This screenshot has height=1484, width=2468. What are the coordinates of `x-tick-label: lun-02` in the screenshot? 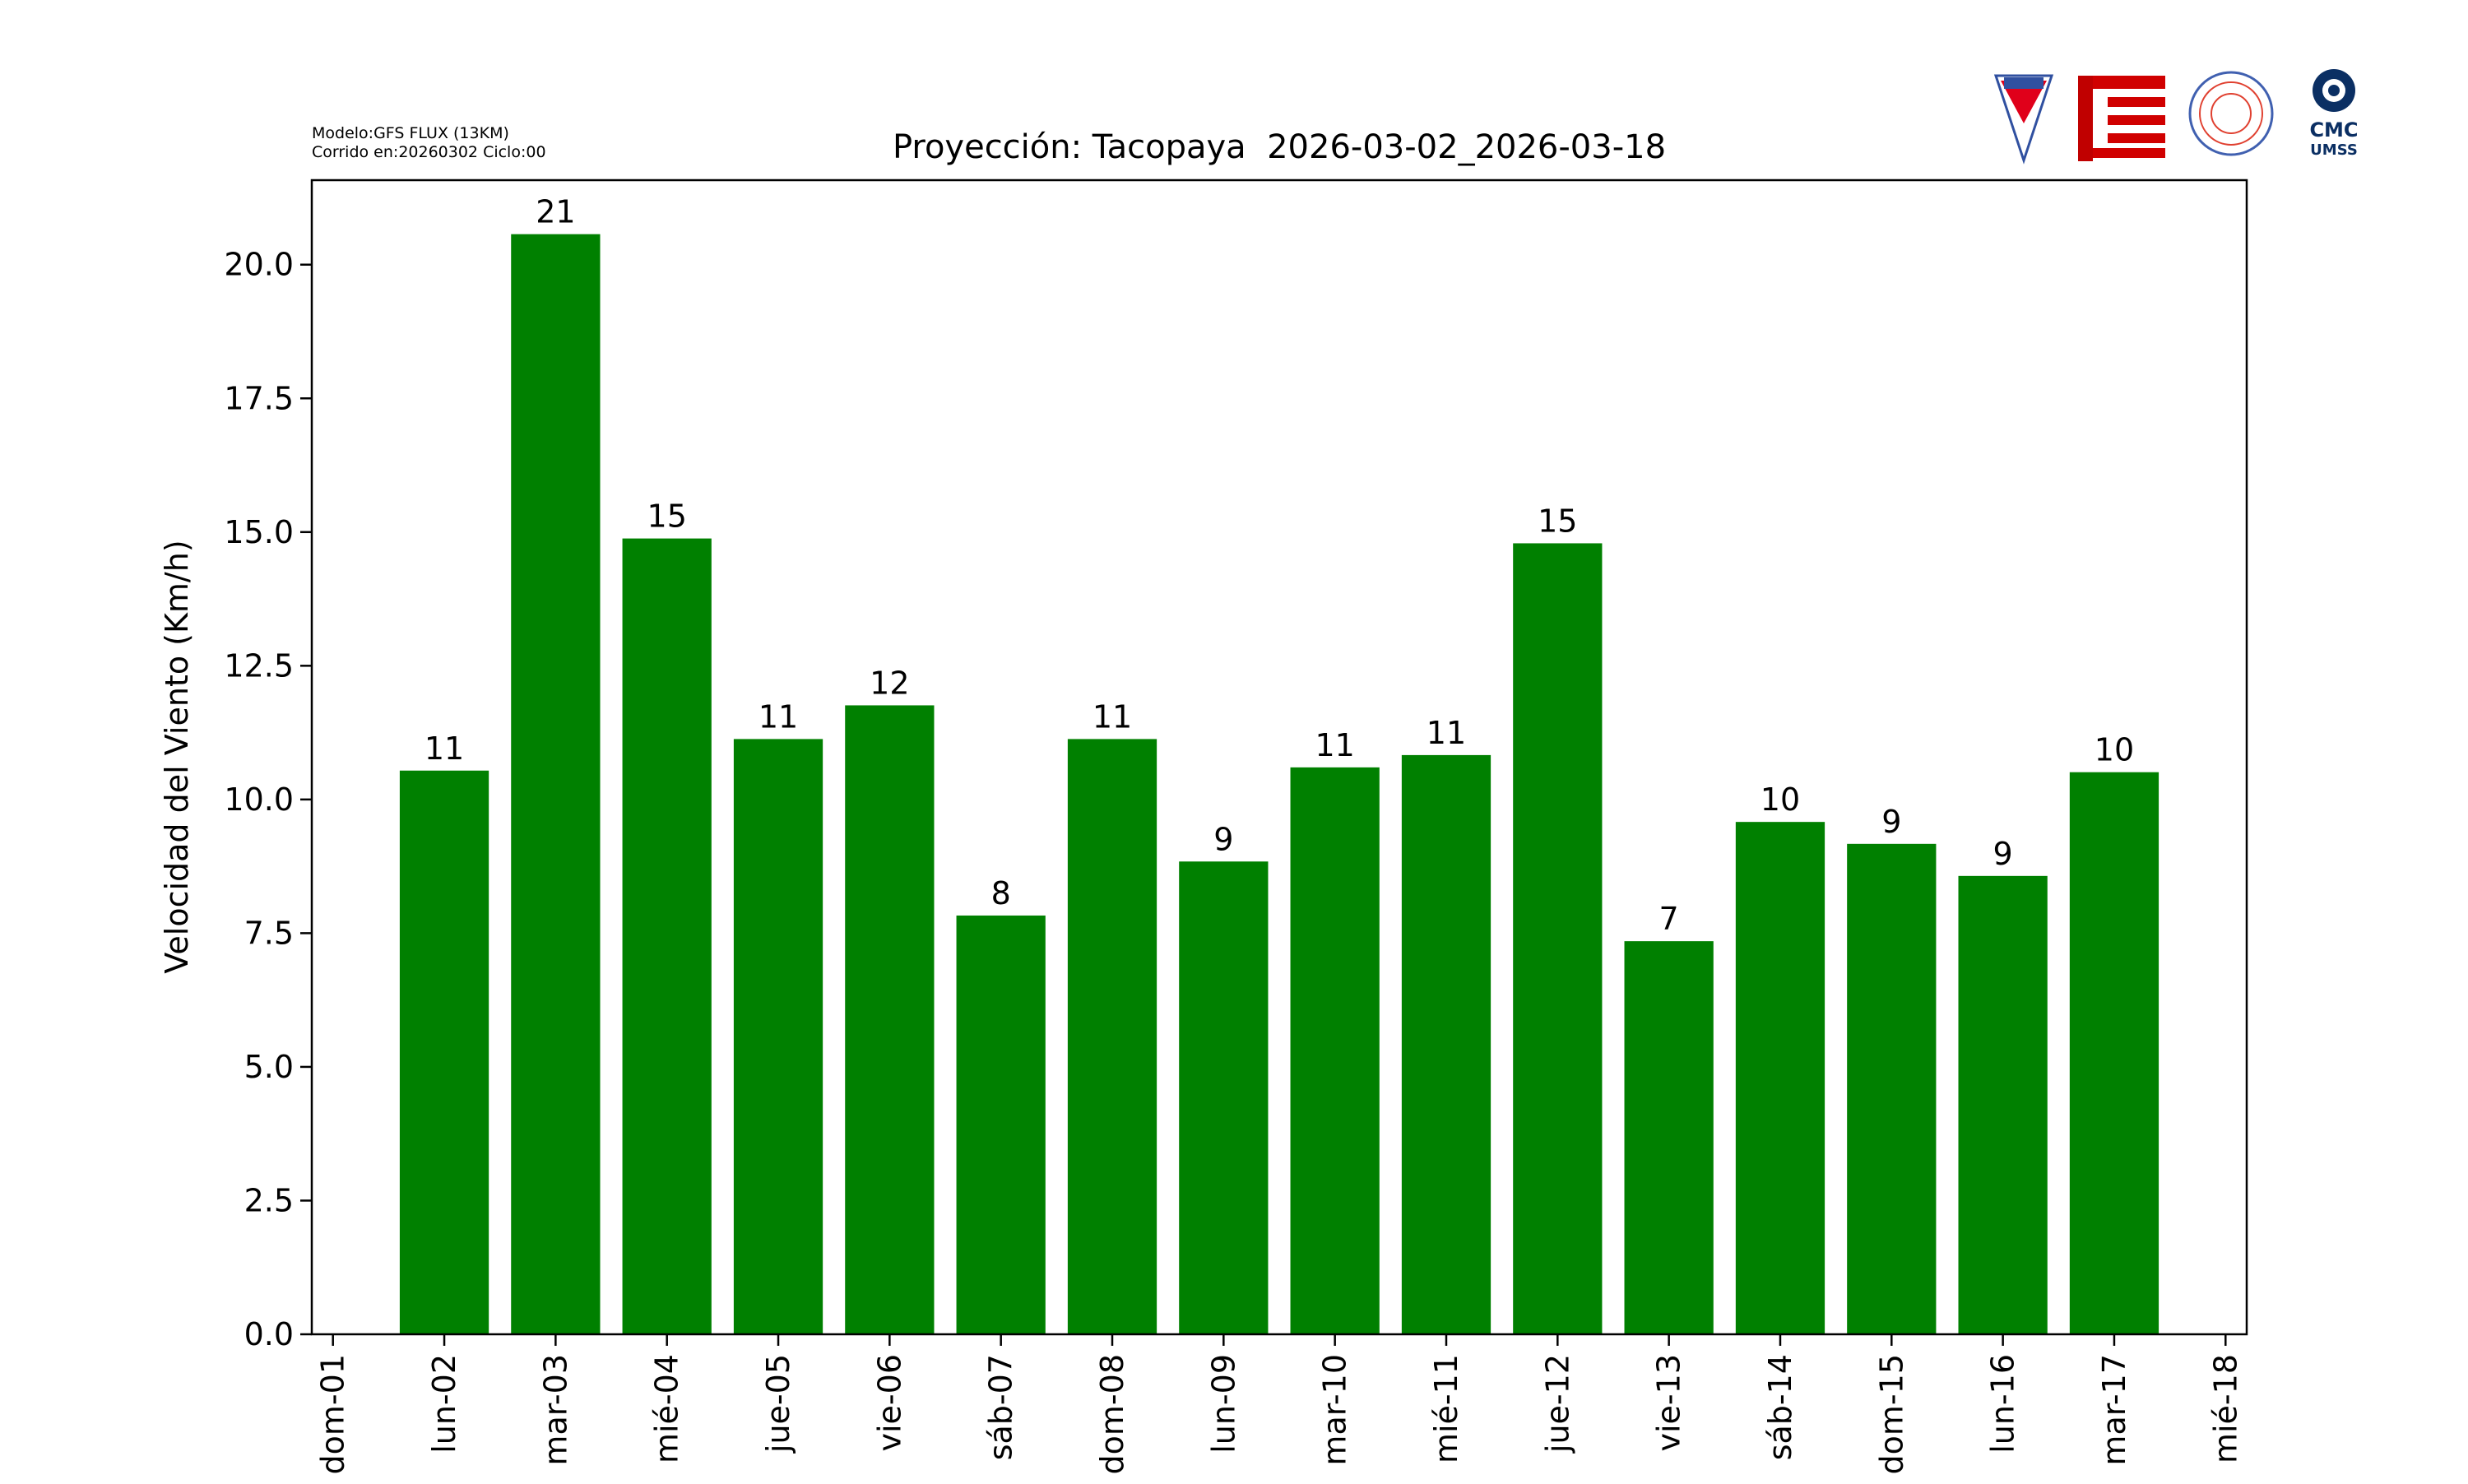 It's located at (444, 1404).